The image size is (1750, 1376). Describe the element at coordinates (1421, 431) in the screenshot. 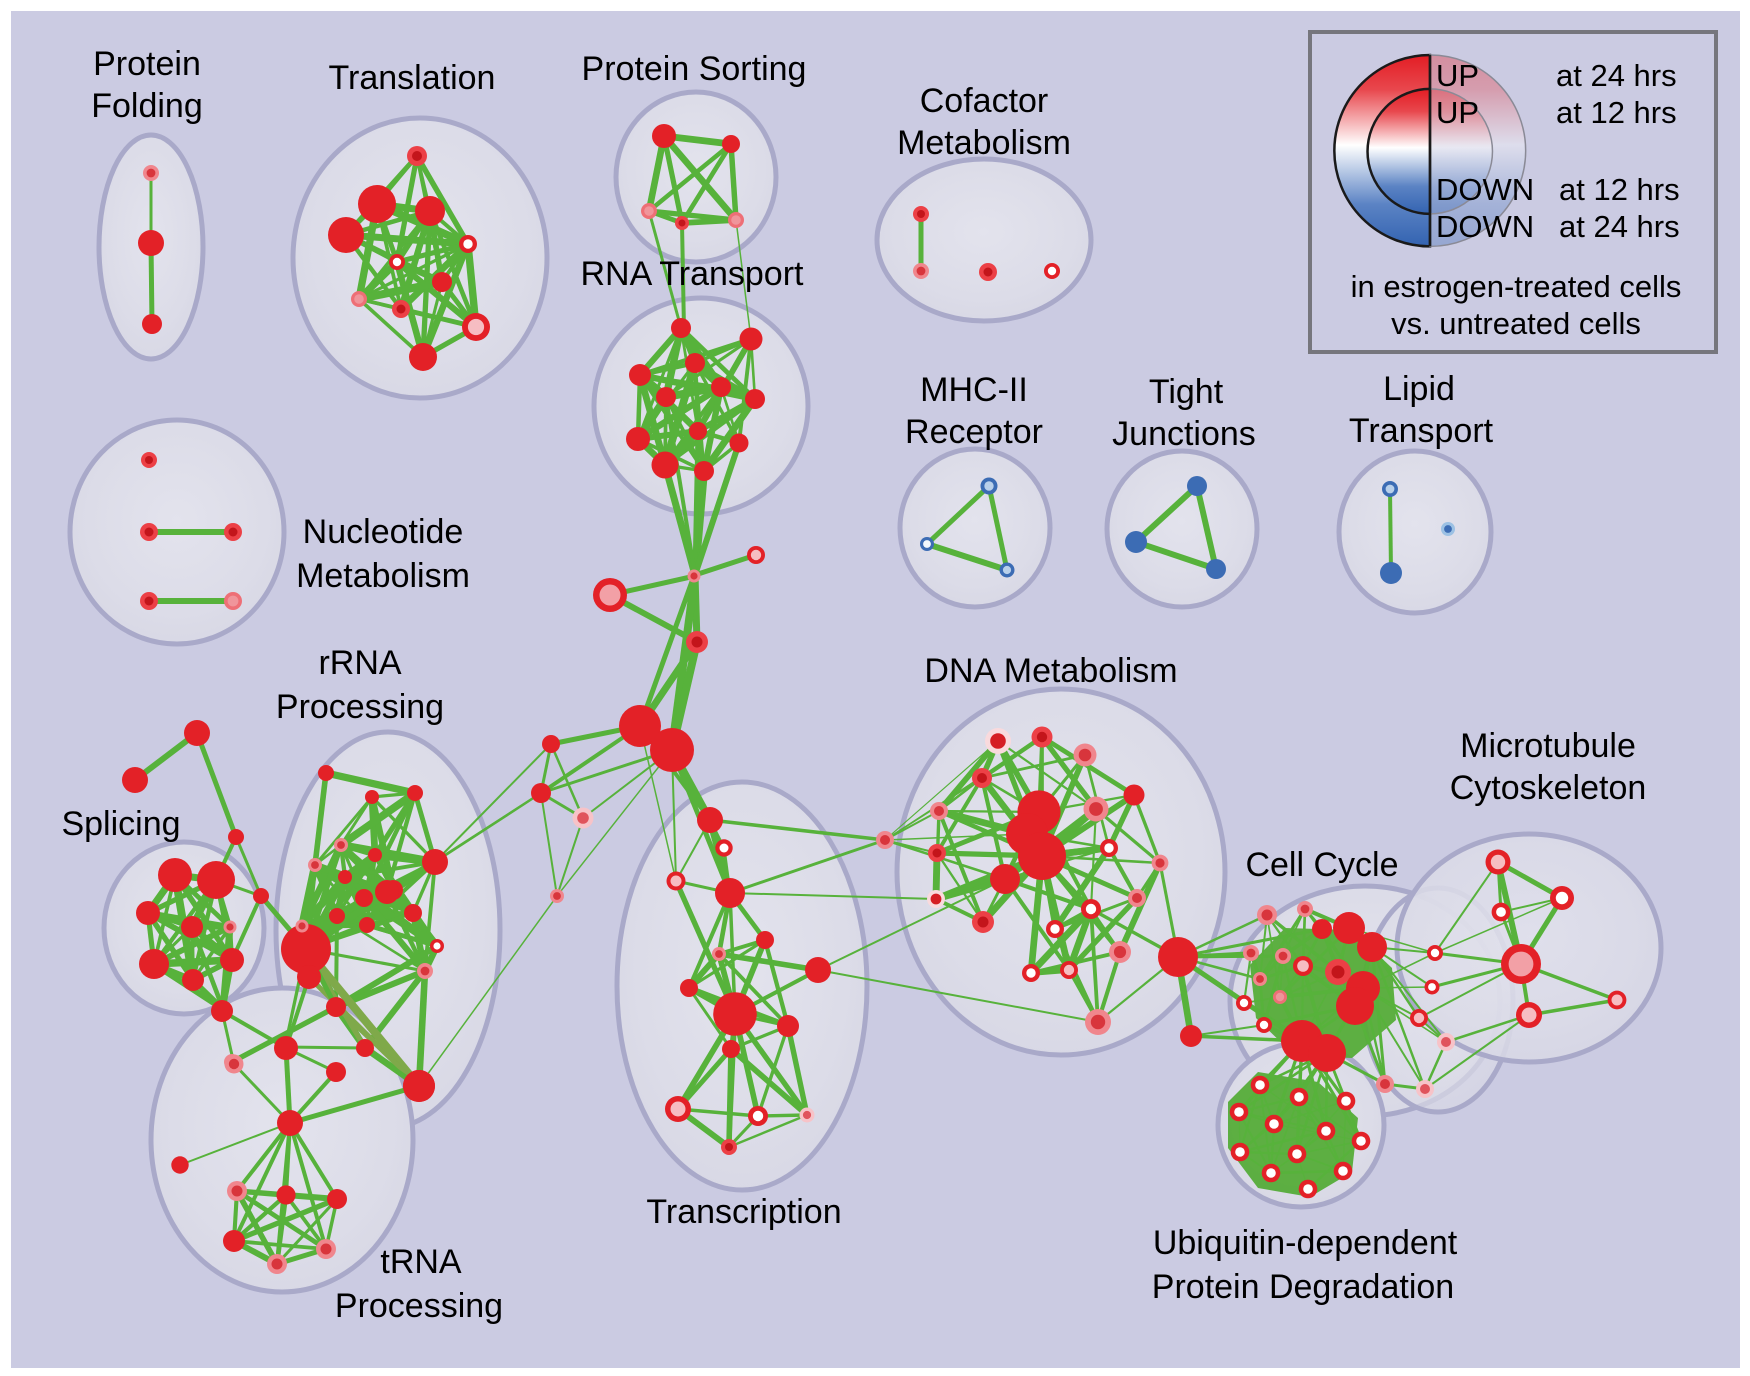

I see `svg-text: Transport` at that location.